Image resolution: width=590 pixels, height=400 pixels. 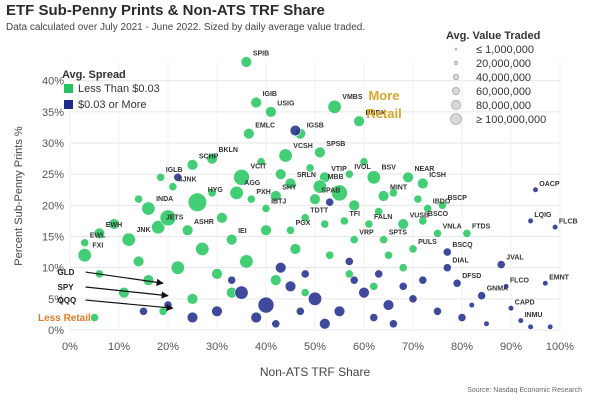 I want to click on point-jval, so click(x=501, y=264).